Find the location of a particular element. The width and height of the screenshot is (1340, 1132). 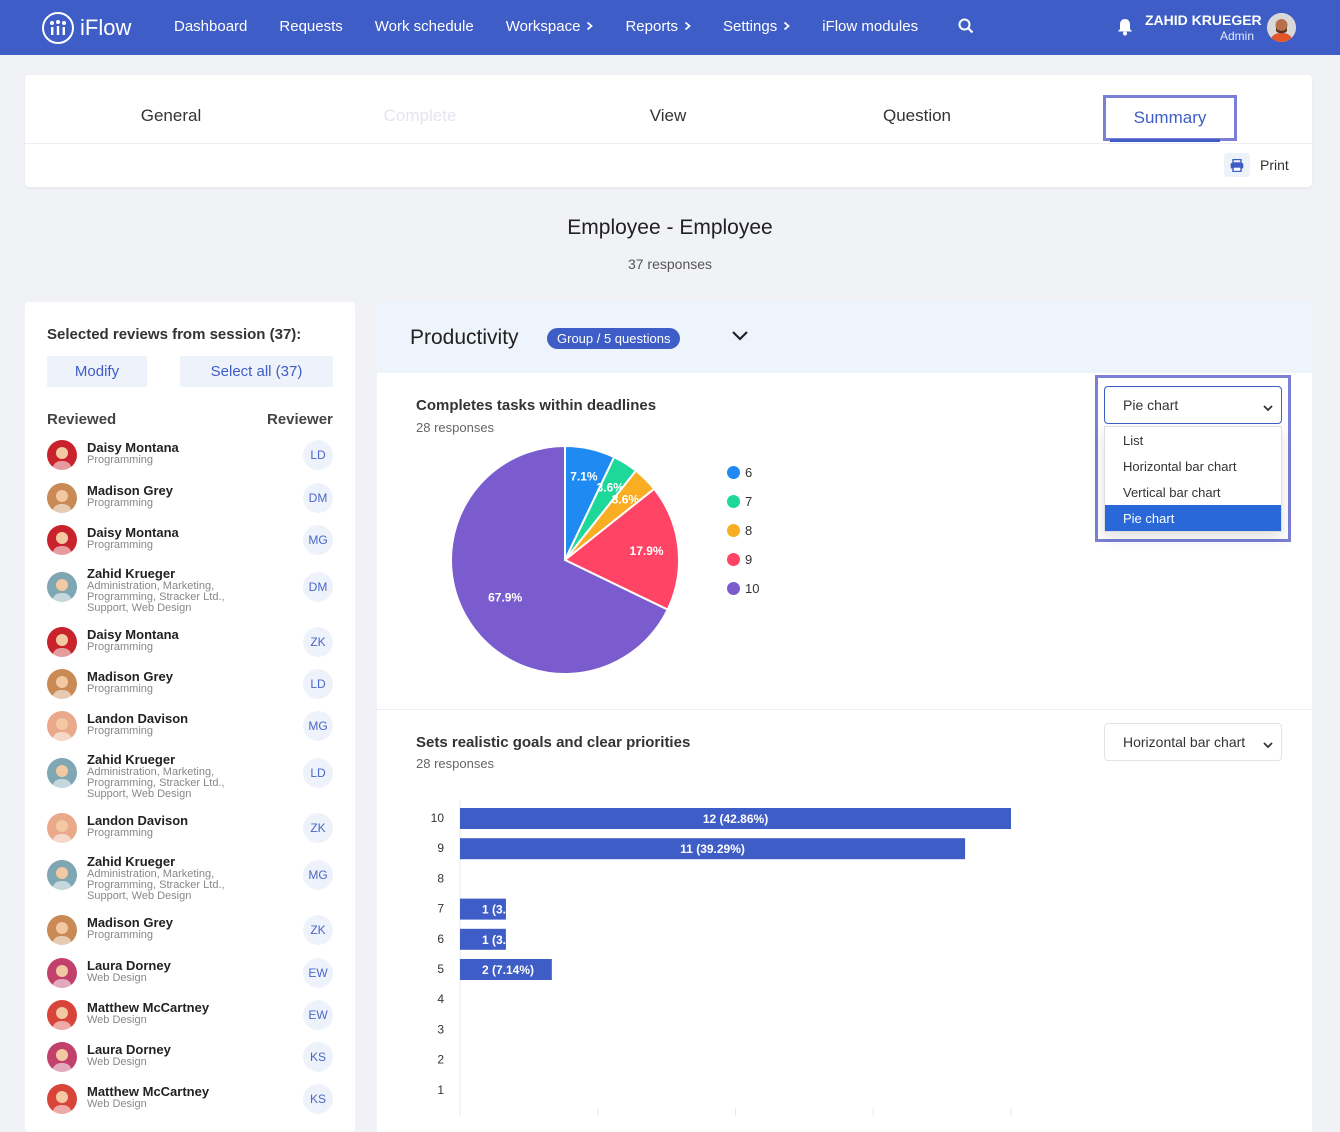

nav-item-iflow-modules: iFlow modules is located at coordinates (870, 26).